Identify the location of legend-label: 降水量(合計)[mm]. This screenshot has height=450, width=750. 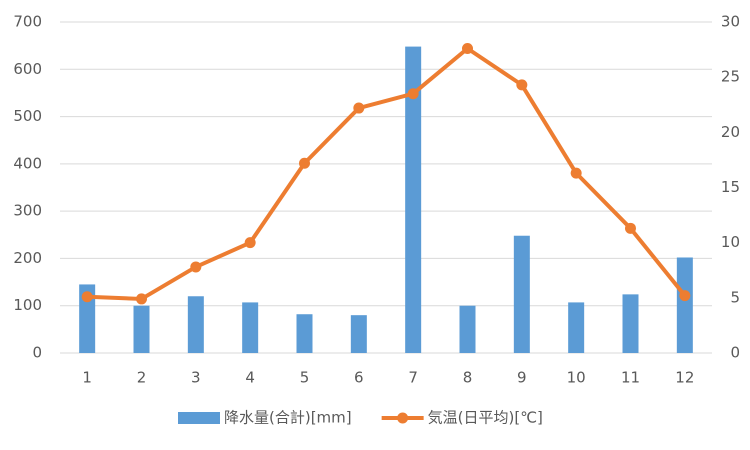
(288, 418).